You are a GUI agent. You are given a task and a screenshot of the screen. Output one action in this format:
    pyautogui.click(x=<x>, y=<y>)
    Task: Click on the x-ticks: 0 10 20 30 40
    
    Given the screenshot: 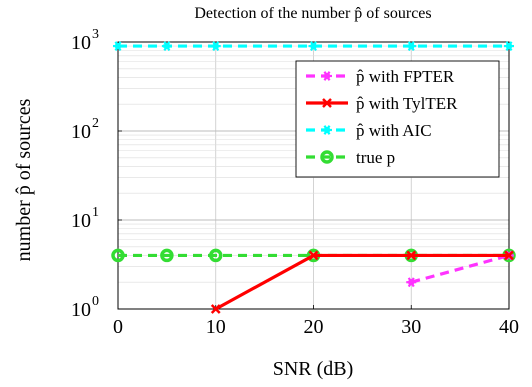 What is the action you would take?
    pyautogui.click(x=316, y=321)
    